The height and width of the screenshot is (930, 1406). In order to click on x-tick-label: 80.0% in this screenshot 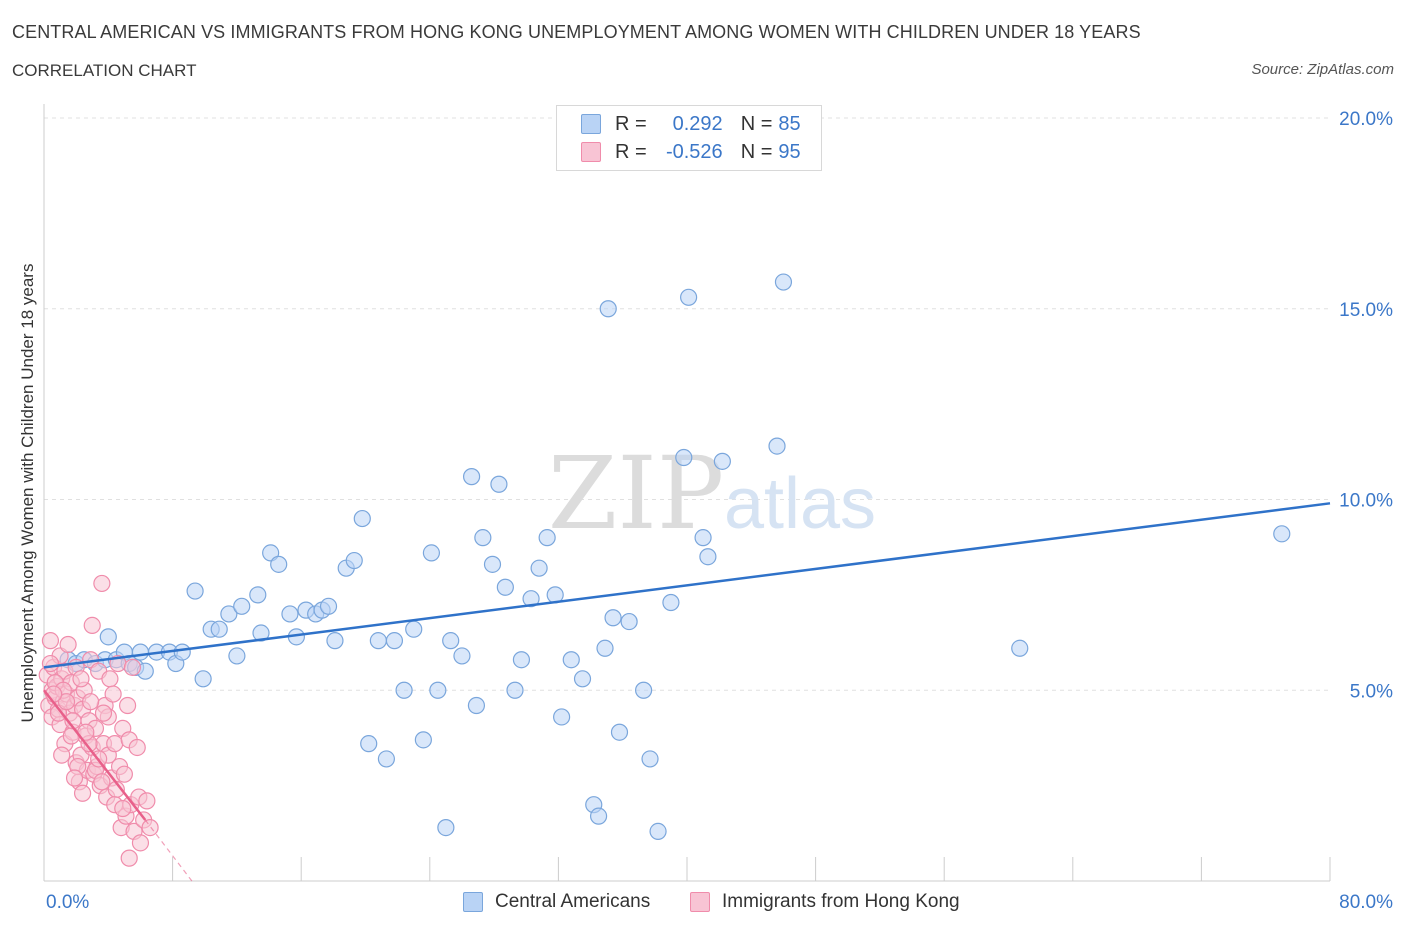, I will do `click(1366, 902)`.